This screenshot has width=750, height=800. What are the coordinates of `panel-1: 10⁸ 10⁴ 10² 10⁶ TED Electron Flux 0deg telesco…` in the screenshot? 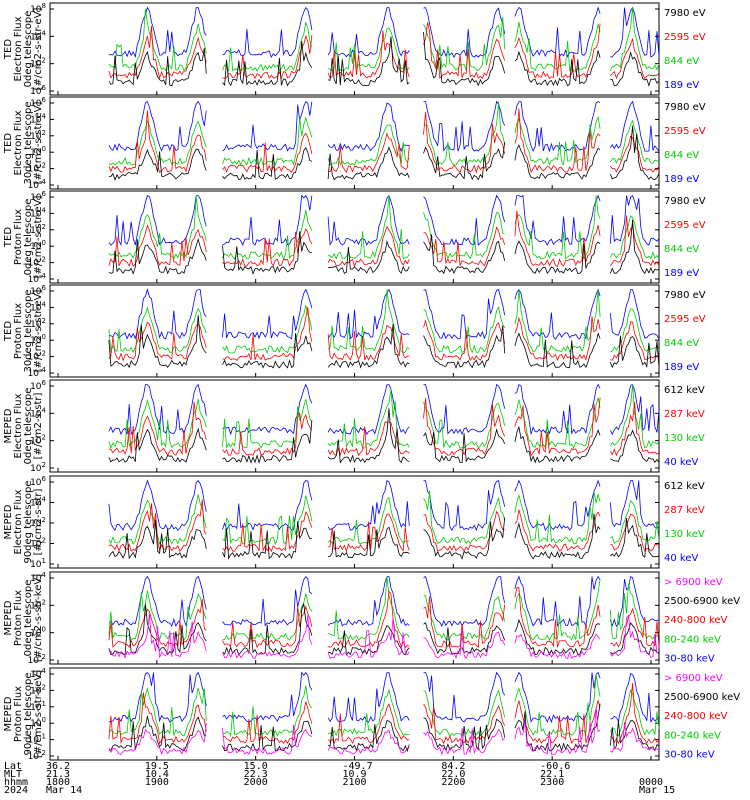 It's located at (354, 49).